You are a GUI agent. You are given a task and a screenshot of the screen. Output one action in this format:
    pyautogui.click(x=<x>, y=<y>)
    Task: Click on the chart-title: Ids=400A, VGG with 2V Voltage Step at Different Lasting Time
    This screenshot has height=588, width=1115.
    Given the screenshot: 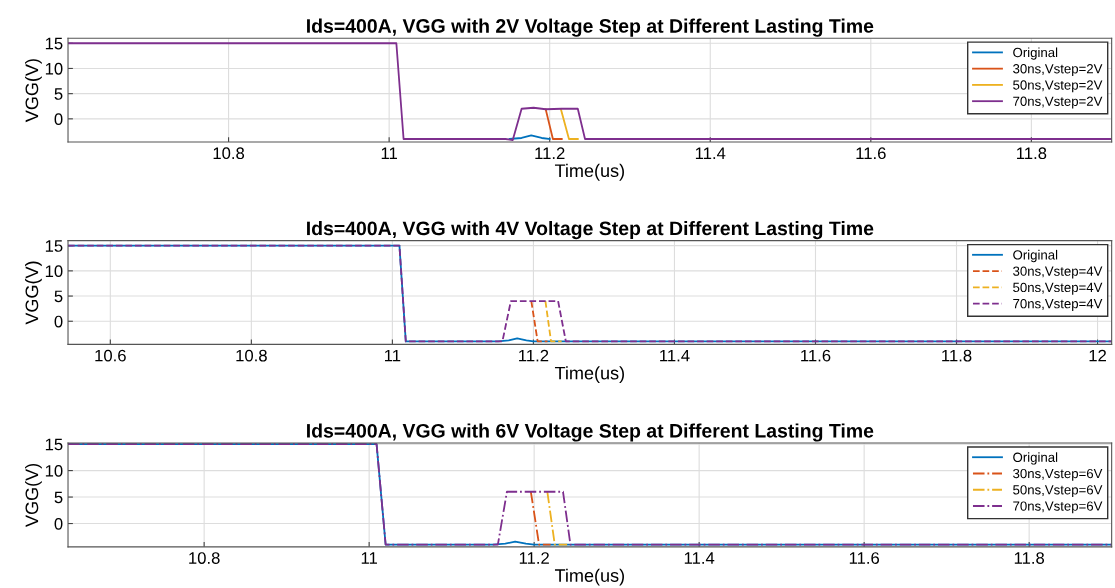 What is the action you would take?
    pyautogui.click(x=590, y=27)
    